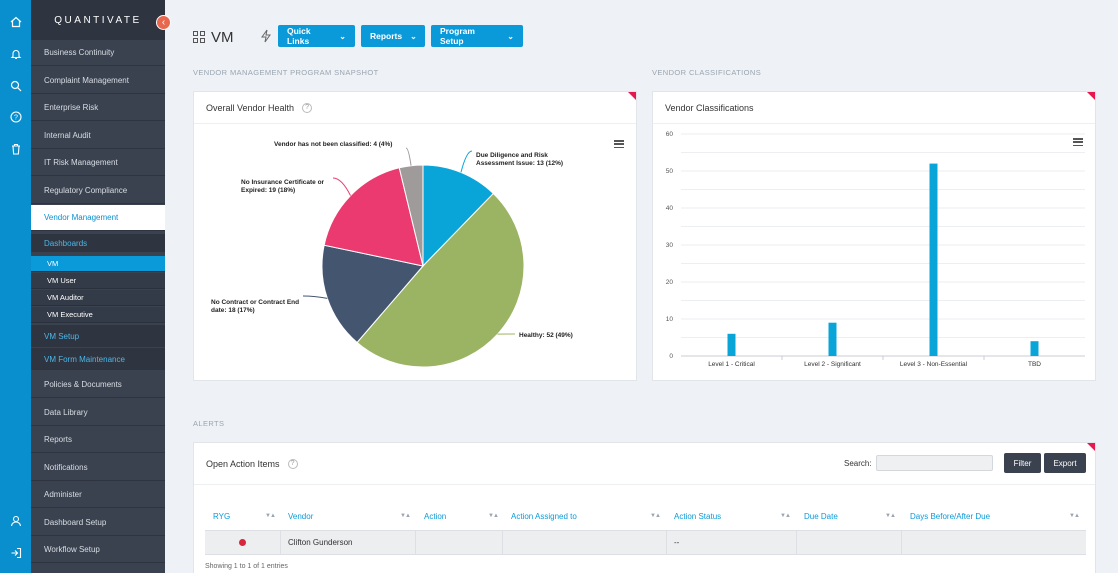  I want to click on column-header-due-date: Due Date, so click(821, 516).